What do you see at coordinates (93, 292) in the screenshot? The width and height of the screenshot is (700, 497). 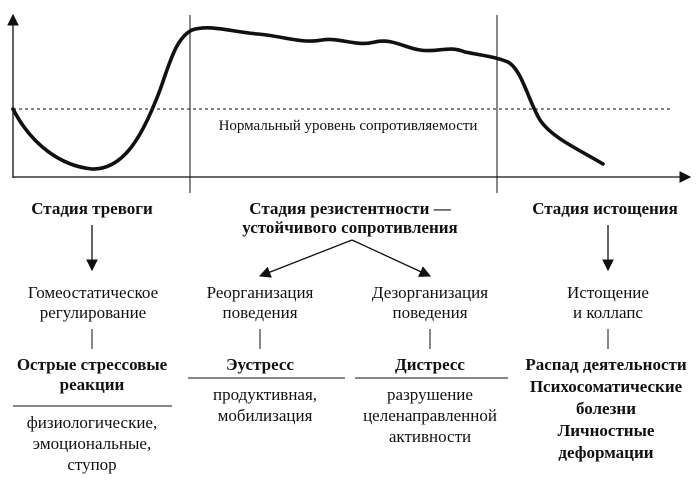 I see `homeostatic-line1: Гомеостатическое` at bounding box center [93, 292].